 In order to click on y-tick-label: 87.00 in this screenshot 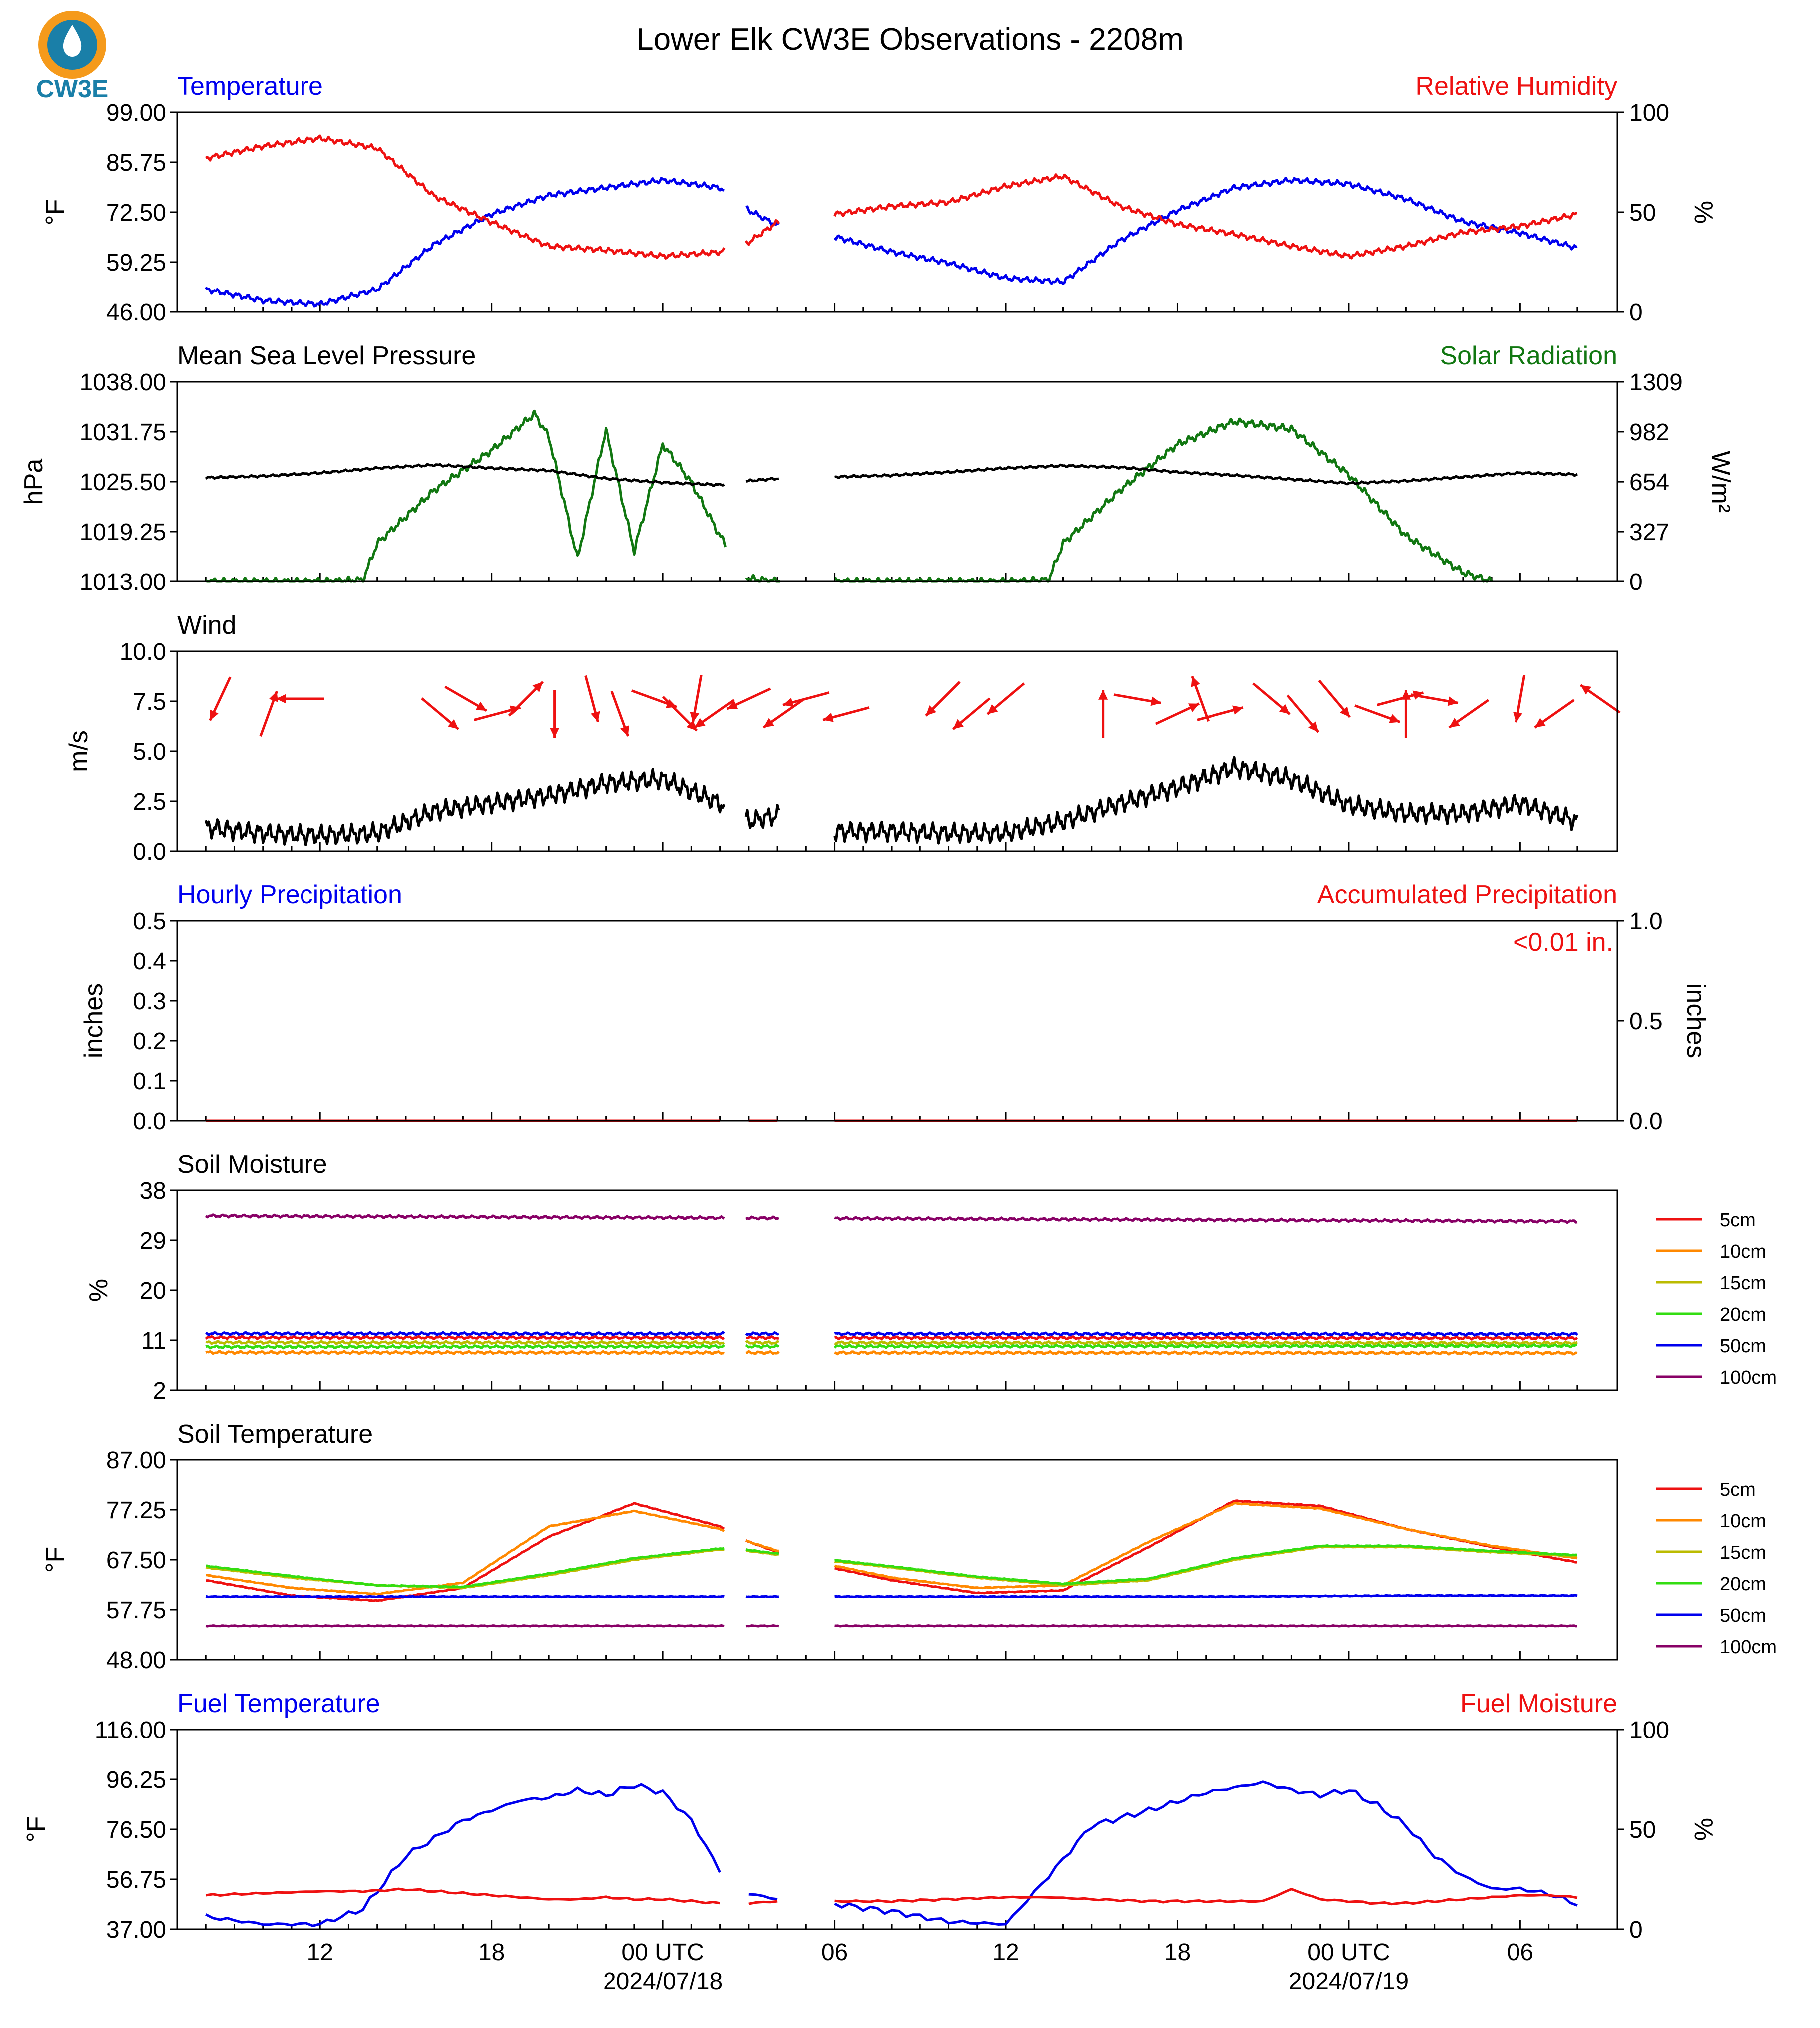, I will do `click(136, 1461)`.